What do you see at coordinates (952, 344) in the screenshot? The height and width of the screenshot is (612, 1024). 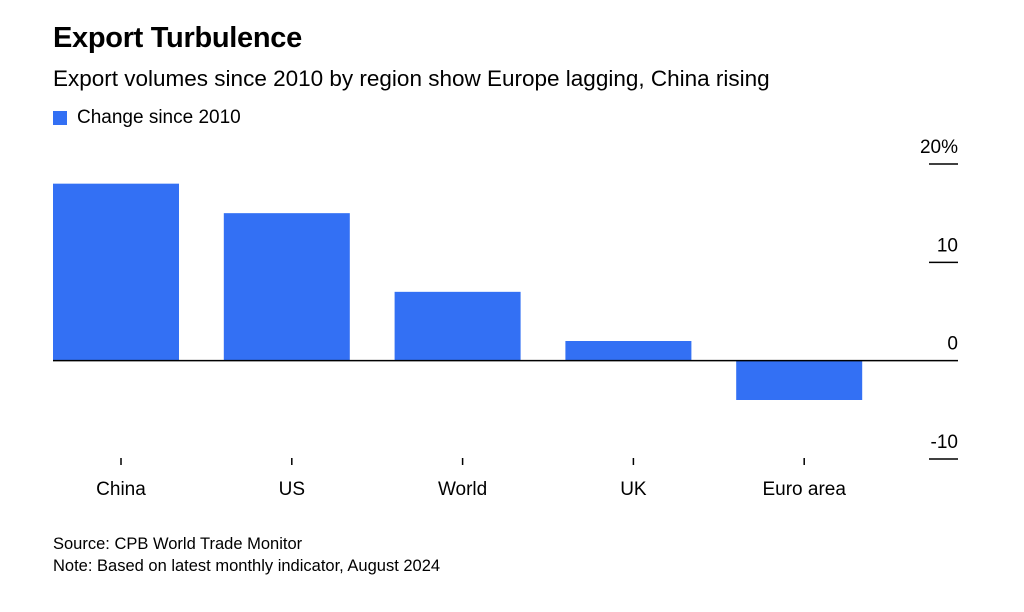 I see `y-tick-label: 0` at bounding box center [952, 344].